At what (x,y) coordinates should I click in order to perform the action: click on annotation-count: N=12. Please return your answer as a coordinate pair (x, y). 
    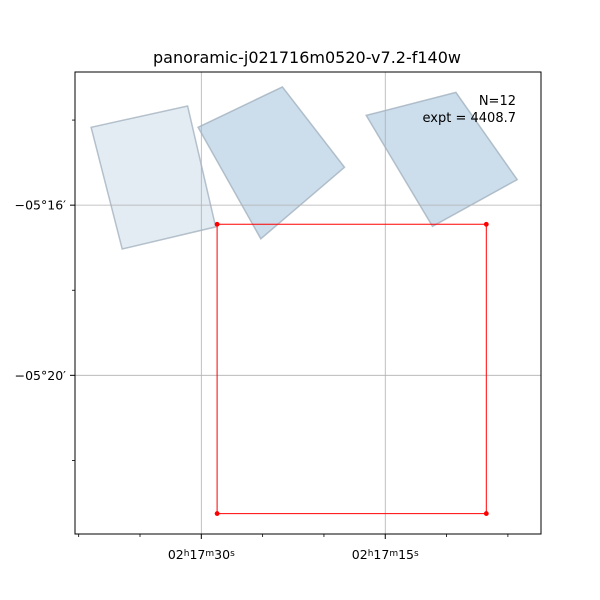
    Looking at the image, I should click on (497, 101).